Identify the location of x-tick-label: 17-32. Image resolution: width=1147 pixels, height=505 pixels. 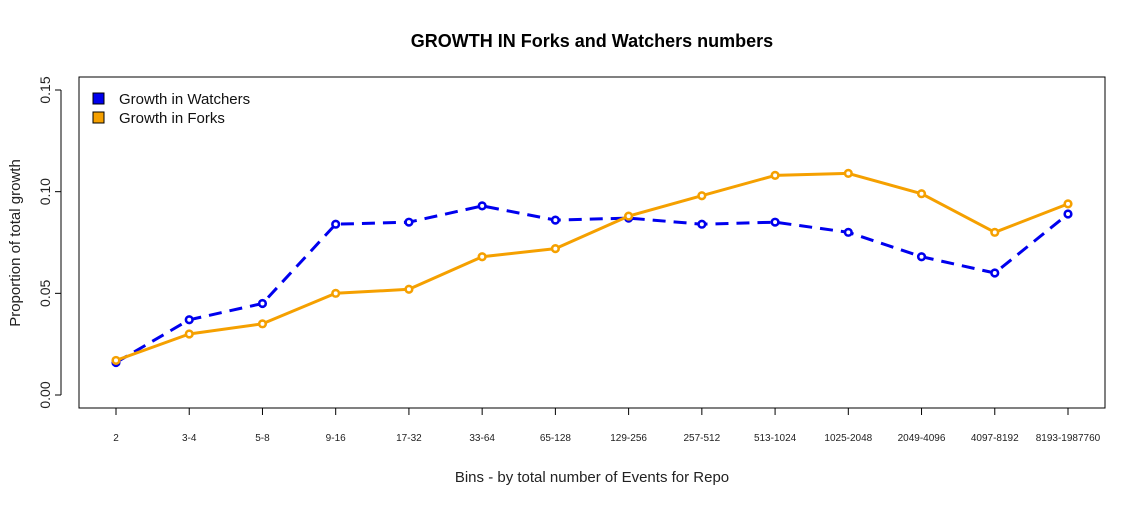
(409, 438).